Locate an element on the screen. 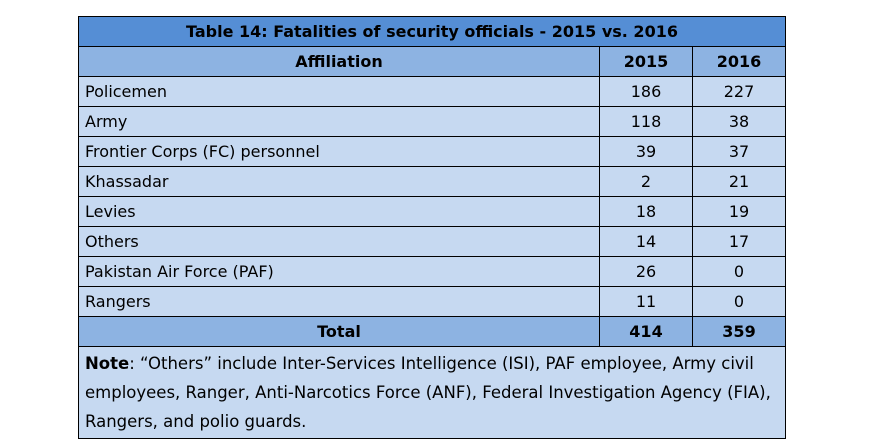  table-row: Khassadar 2 21 is located at coordinates (432, 181).